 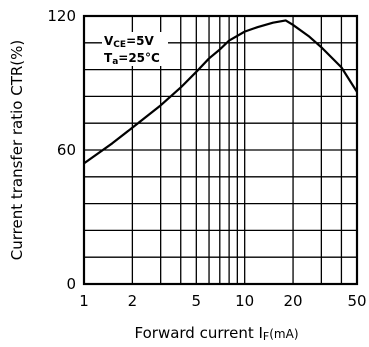 I want to click on y-tick-label: 60, so click(x=66, y=150).